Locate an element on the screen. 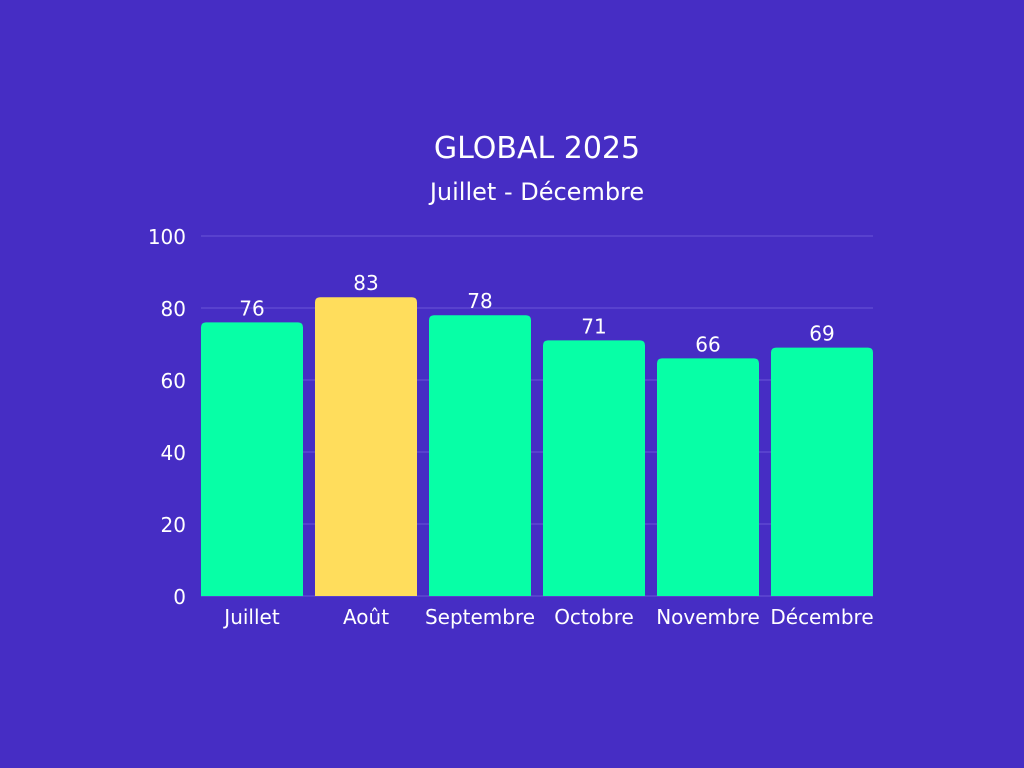 This screenshot has height=768, width=1024. y-tick-label: 20 is located at coordinates (173, 525).